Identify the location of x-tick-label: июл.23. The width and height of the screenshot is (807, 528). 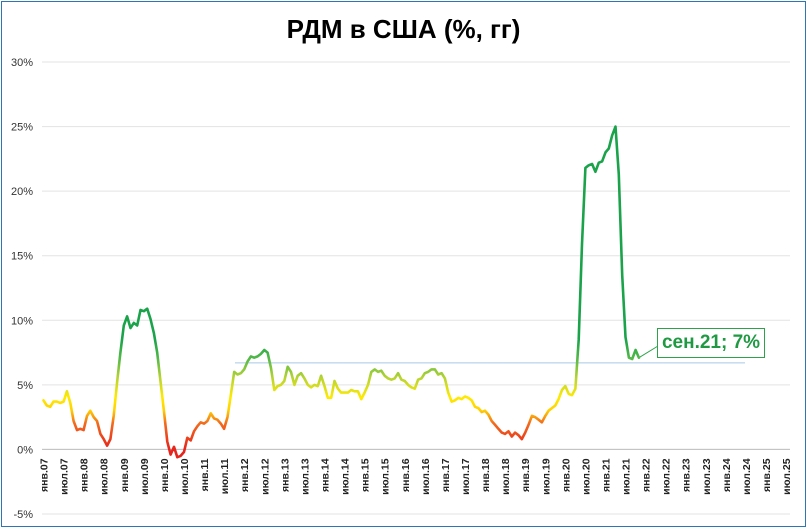
(707, 476).